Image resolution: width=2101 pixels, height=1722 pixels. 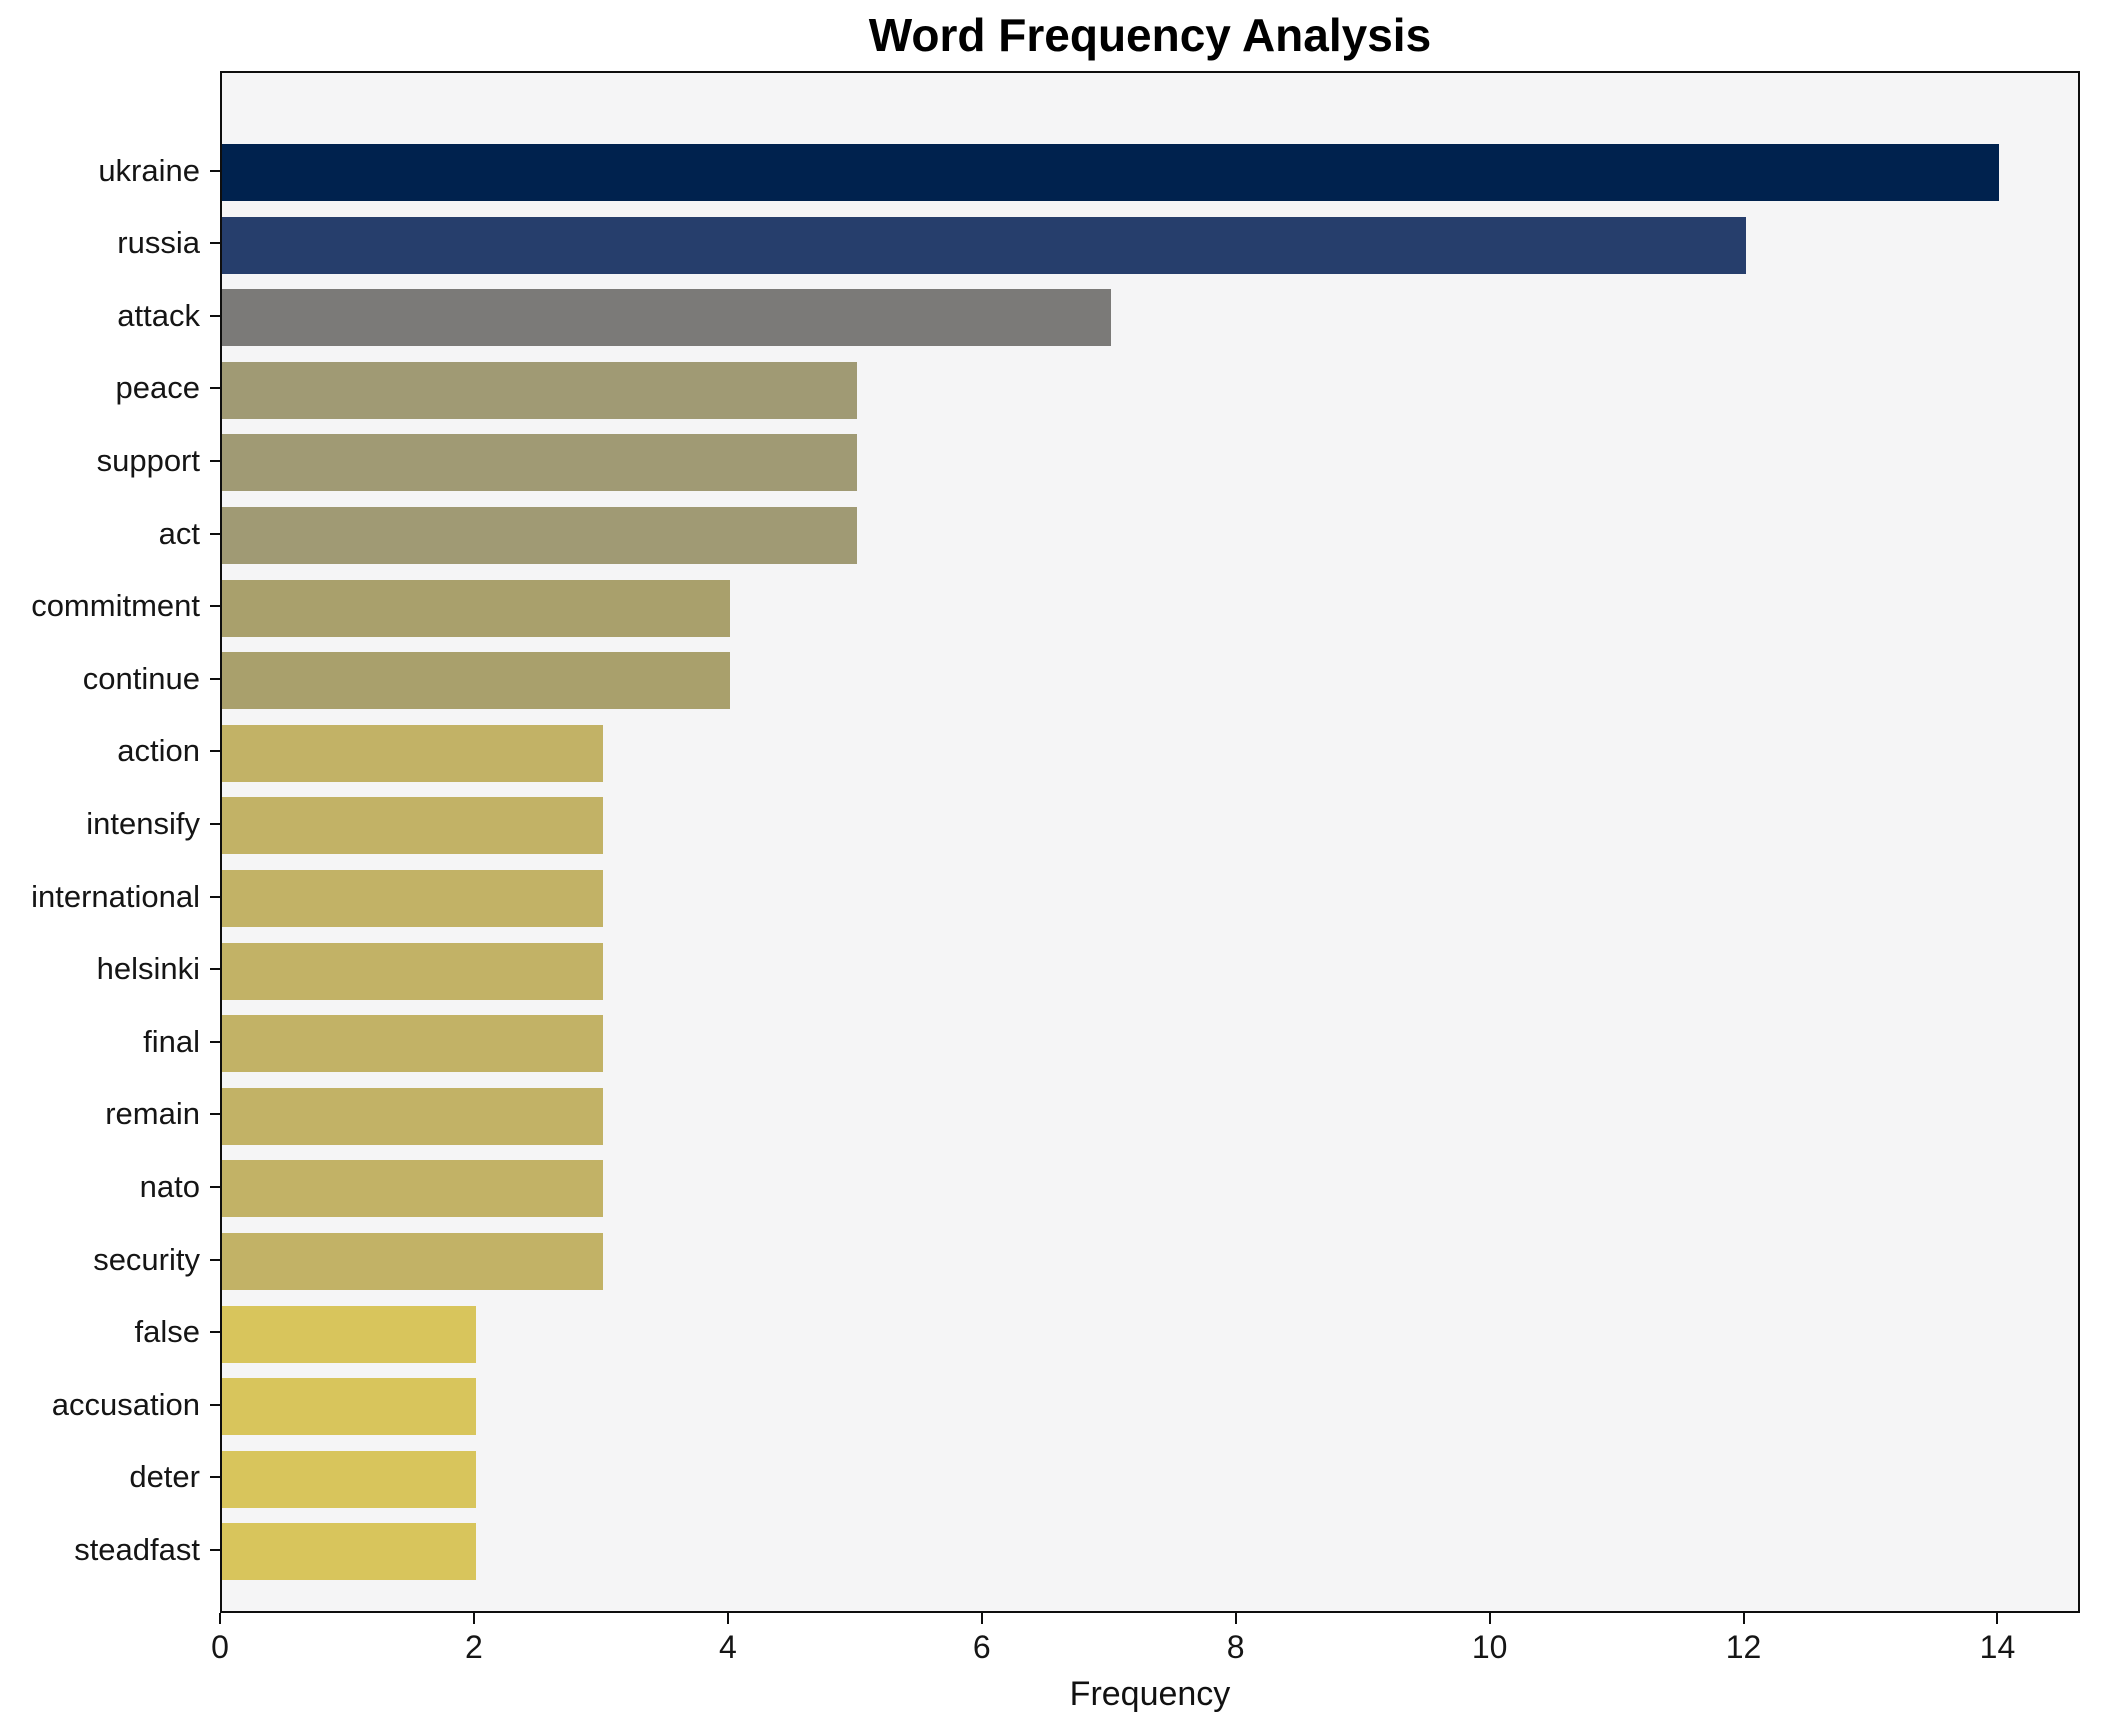 I want to click on y-tick-label: ukraine, so click(x=149, y=170).